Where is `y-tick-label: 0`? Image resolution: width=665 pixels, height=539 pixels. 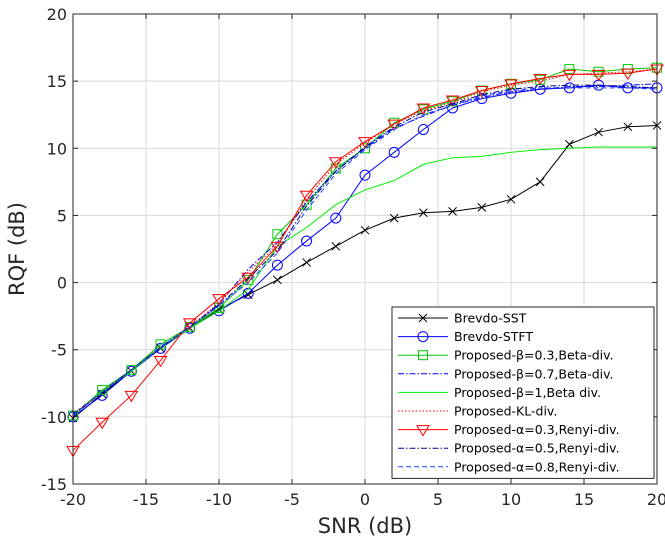
y-tick-label: 0 is located at coordinates (62, 283).